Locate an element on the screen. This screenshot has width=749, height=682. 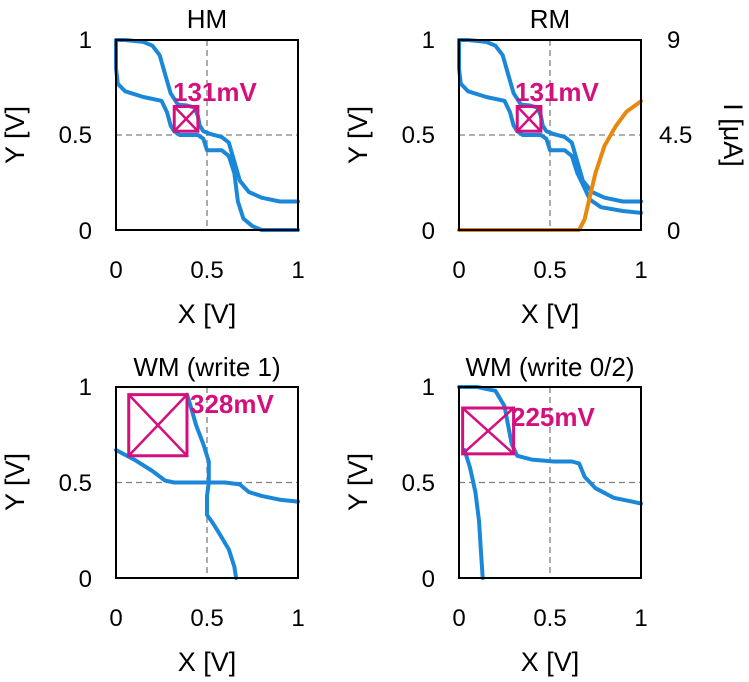
eye-label-hm: 131mV is located at coordinates (215, 92).